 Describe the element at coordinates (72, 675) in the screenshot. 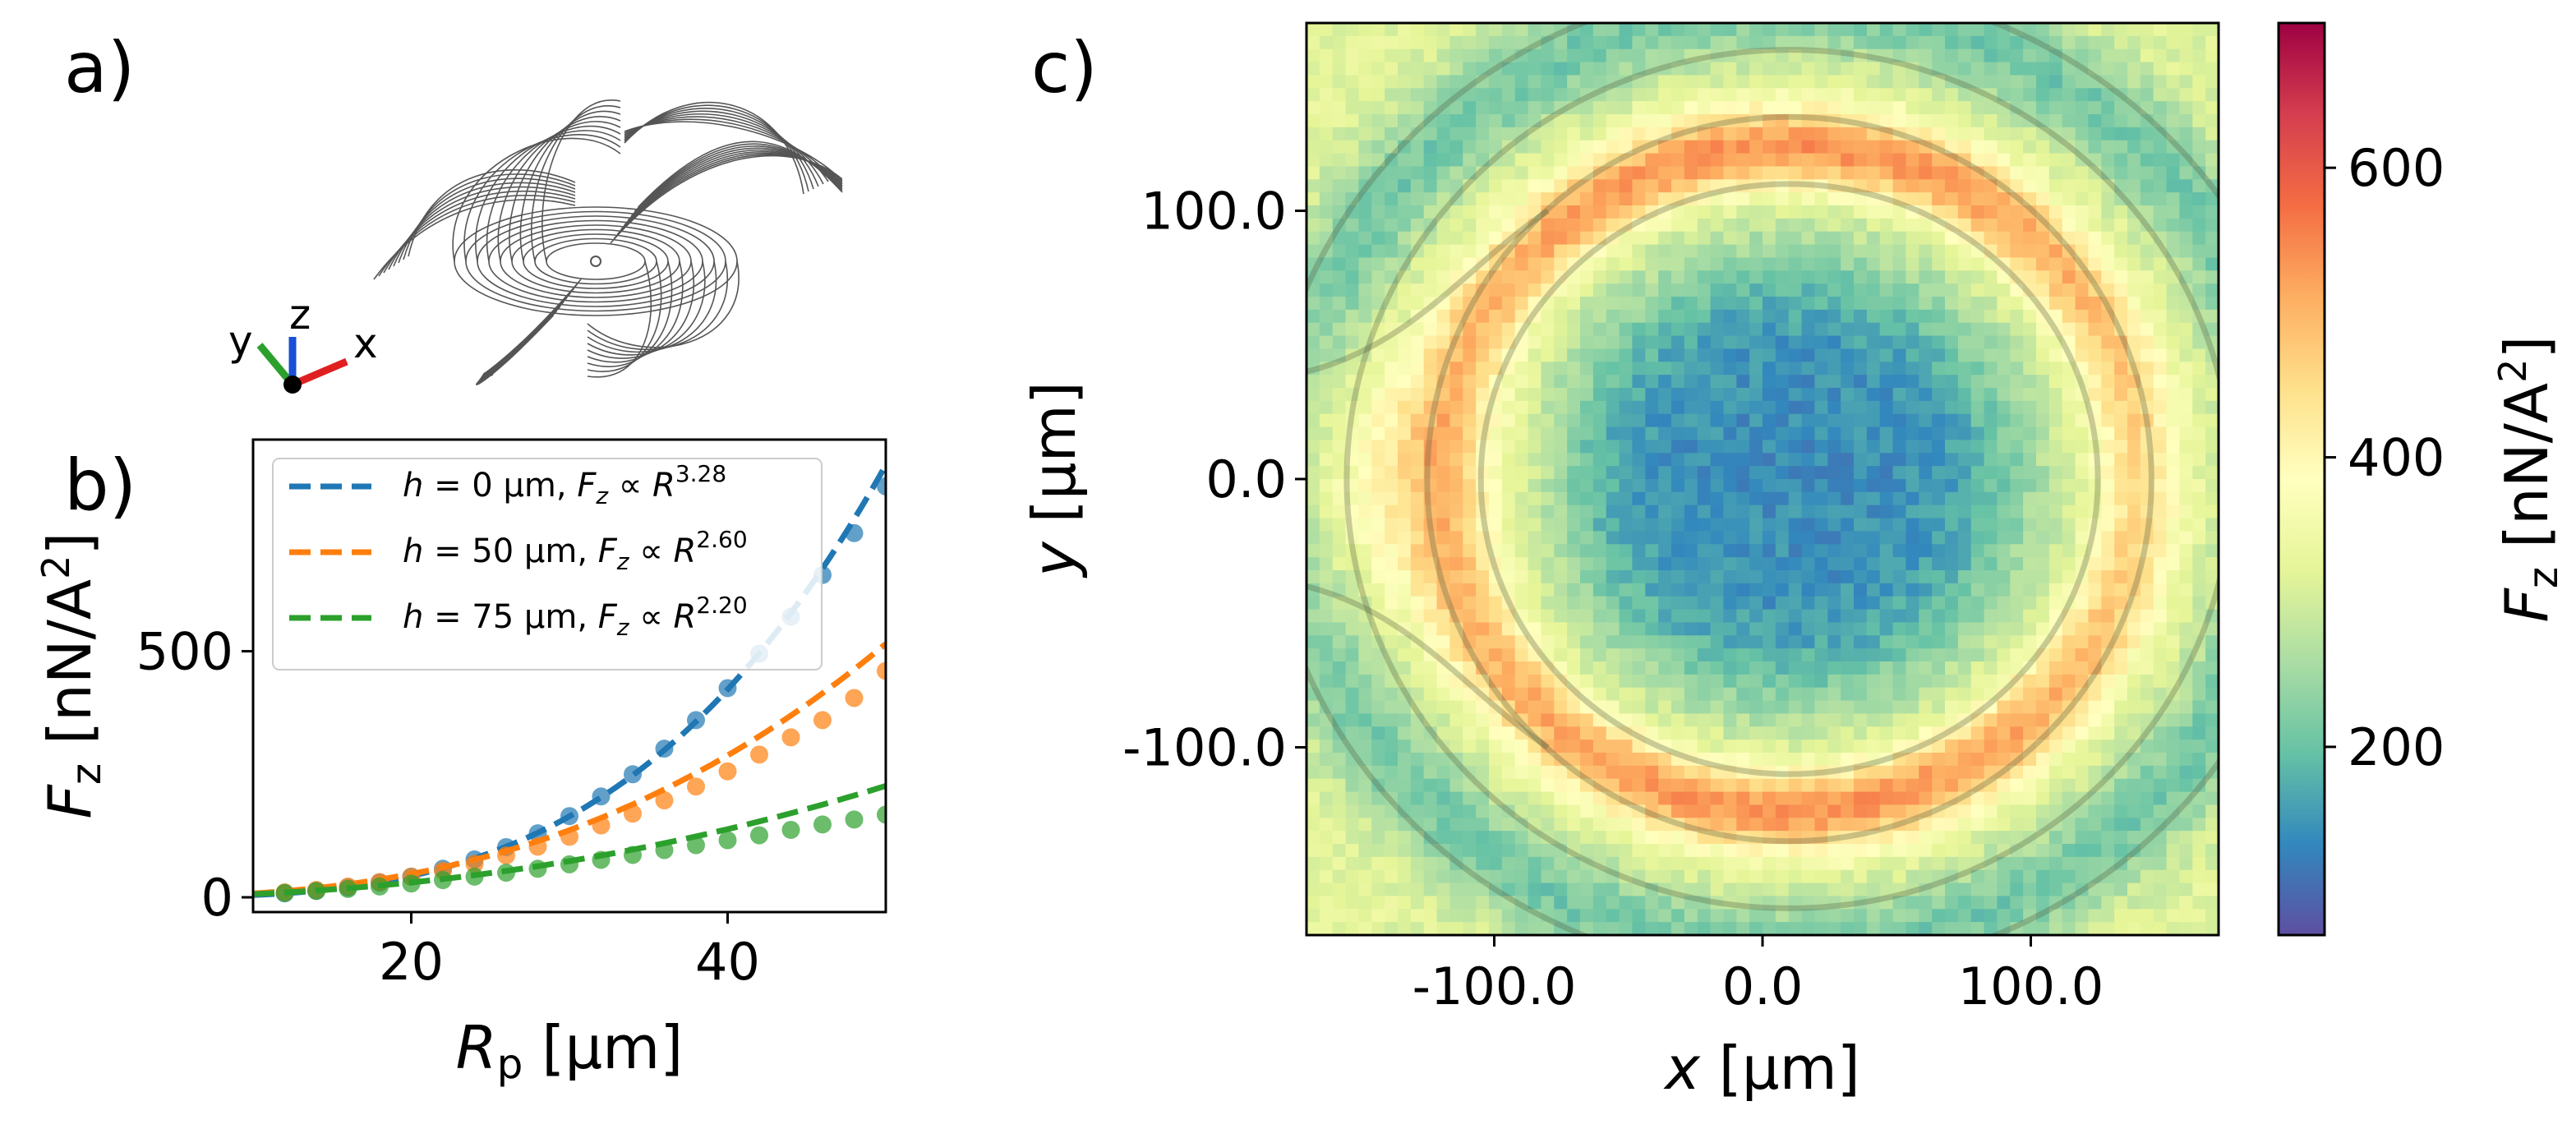

I see `panel-b-ylabel: Fz [nN/A2]` at that location.